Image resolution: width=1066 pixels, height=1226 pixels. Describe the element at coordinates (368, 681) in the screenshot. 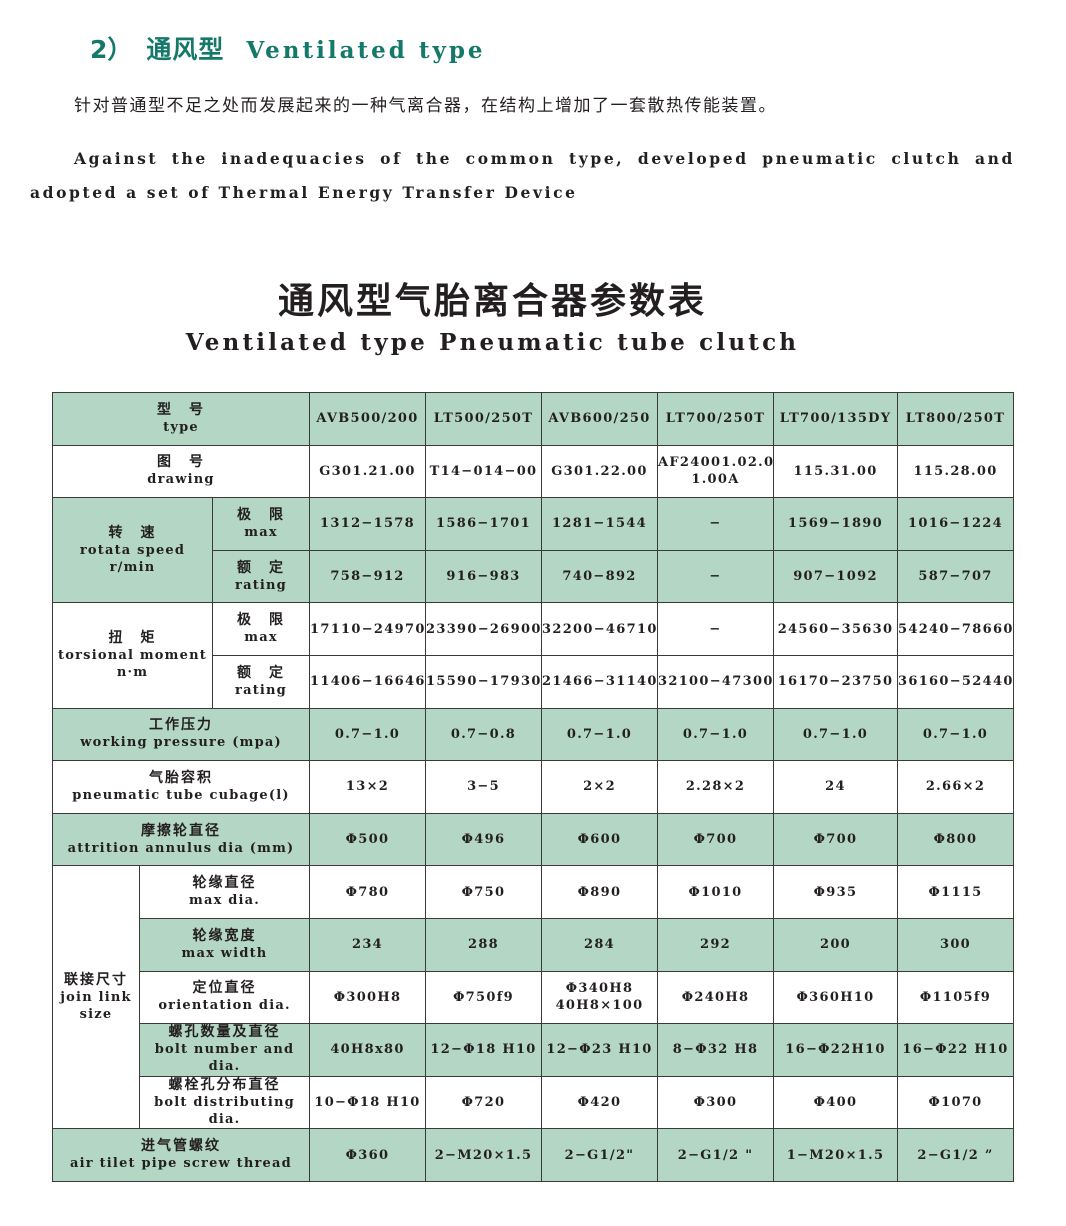

I see `table-cell: 11406−16646` at that location.